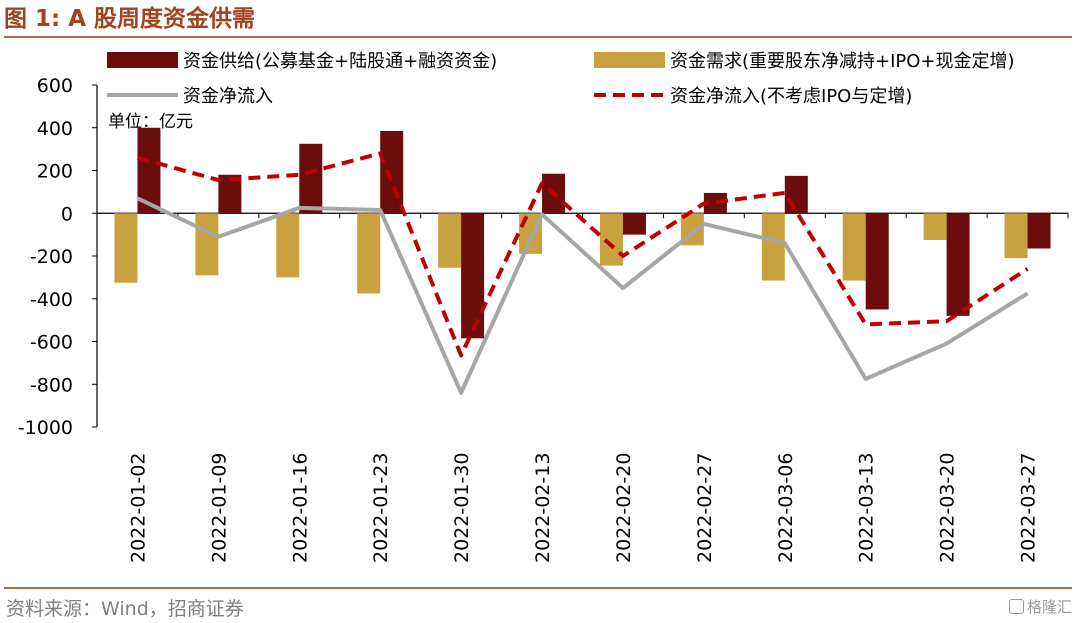 The image size is (1080, 623). I want to click on y-tick-label: 200, so click(55, 172).